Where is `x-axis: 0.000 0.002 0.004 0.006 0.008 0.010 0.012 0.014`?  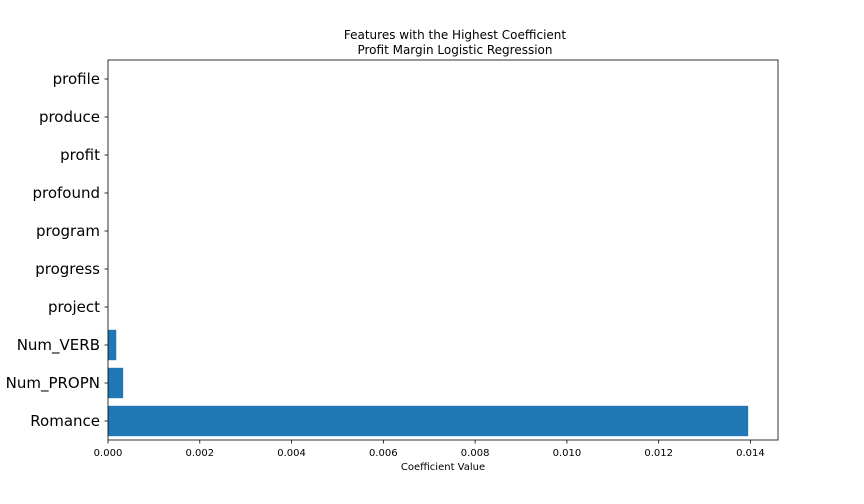 x-axis: 0.000 0.002 0.004 0.006 0.008 0.010 0.012 0.014 is located at coordinates (429, 449).